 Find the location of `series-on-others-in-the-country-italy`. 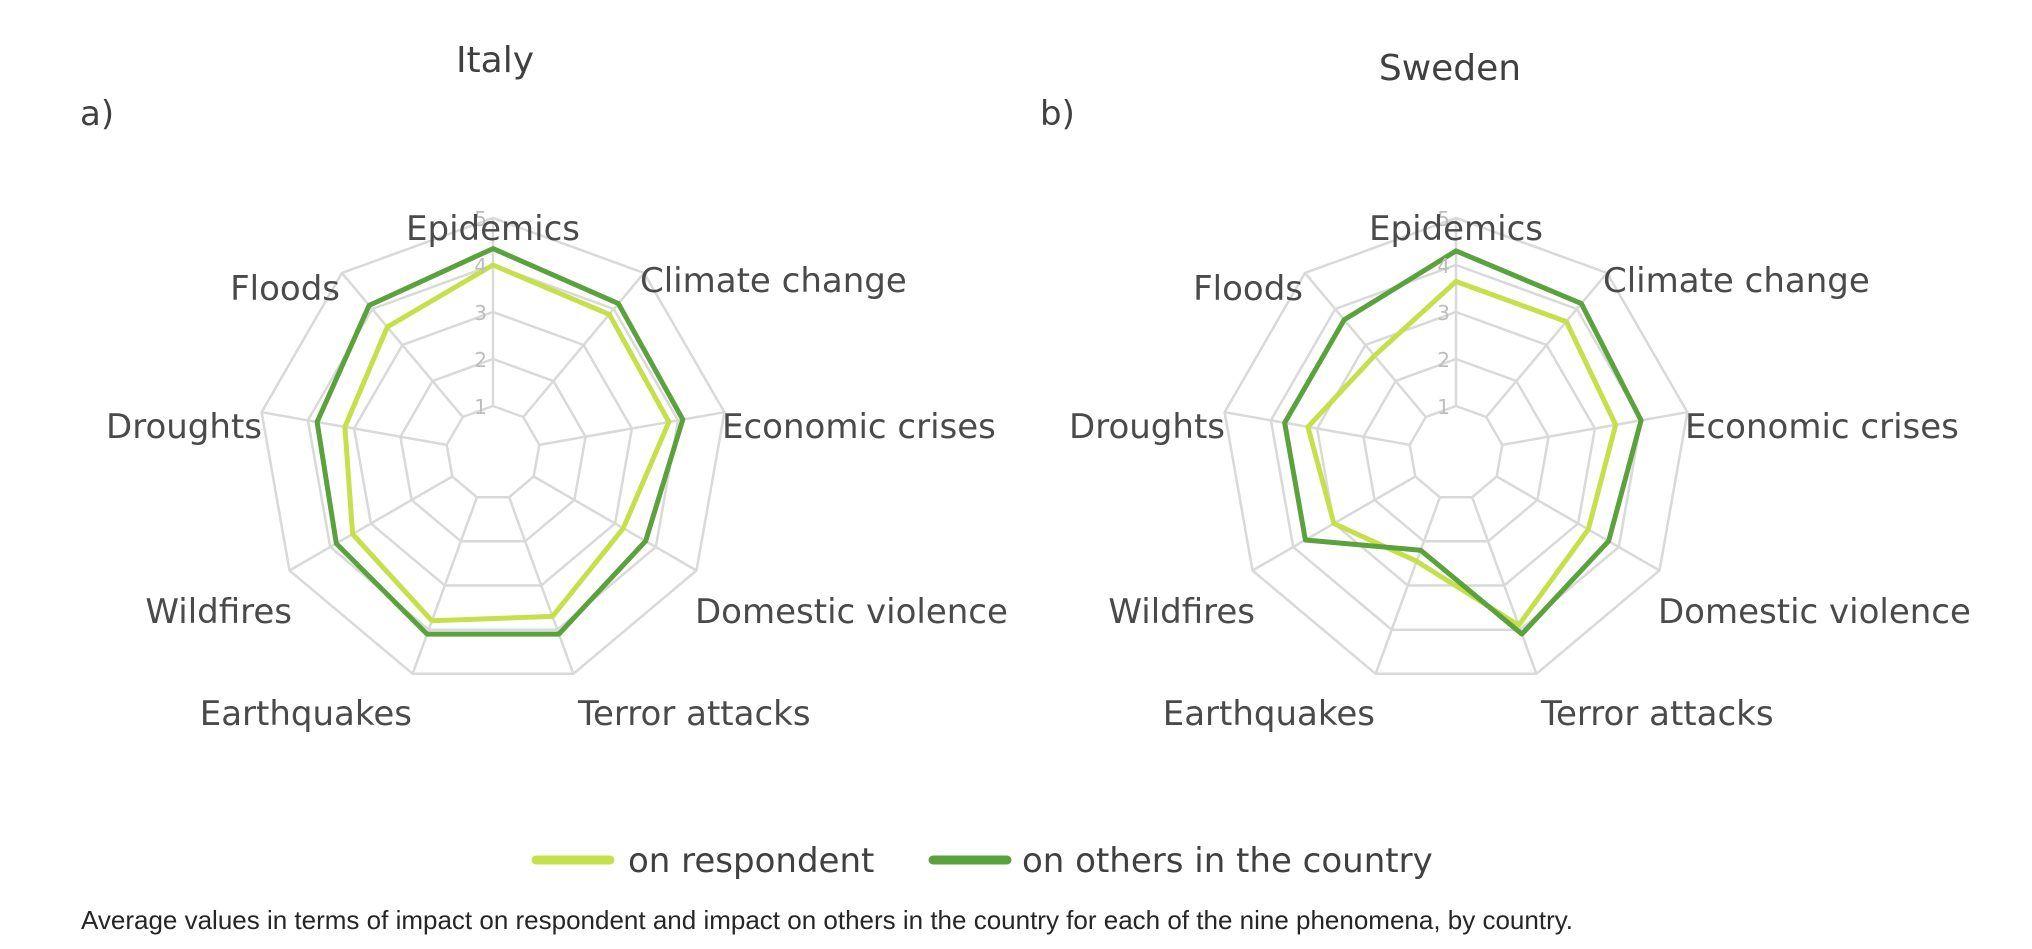

series-on-others-in-the-country-italy is located at coordinates (500, 441).